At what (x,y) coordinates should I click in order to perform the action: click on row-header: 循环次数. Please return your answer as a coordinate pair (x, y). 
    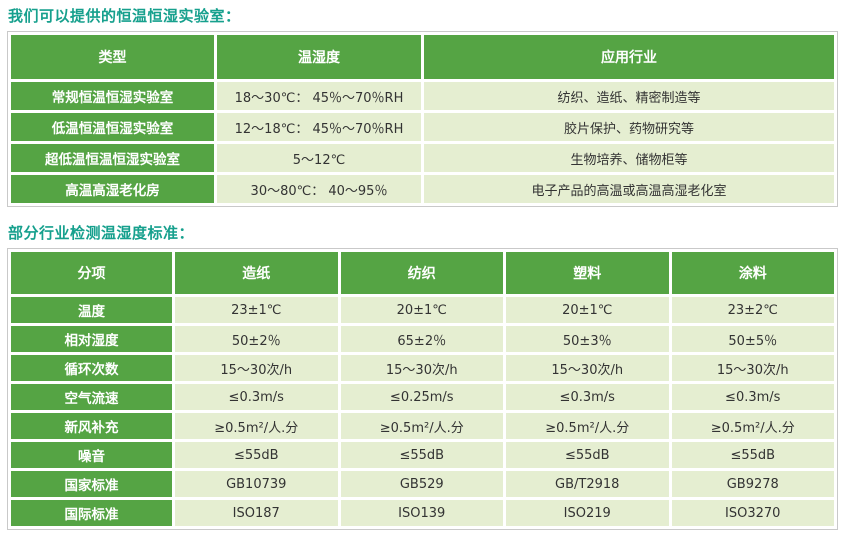
    Looking at the image, I should click on (91, 368).